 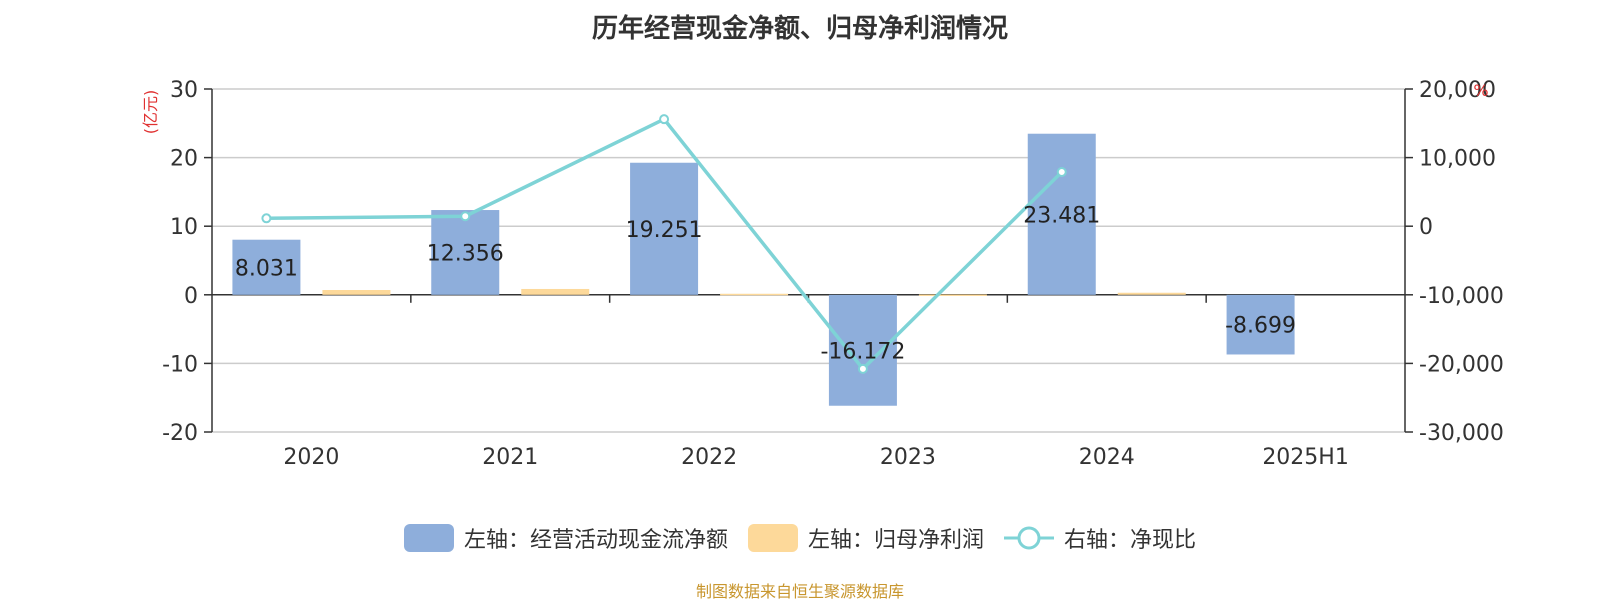 What do you see at coordinates (150, 112) in the screenshot?
I see `left-axis-unit: (亿元)` at bounding box center [150, 112].